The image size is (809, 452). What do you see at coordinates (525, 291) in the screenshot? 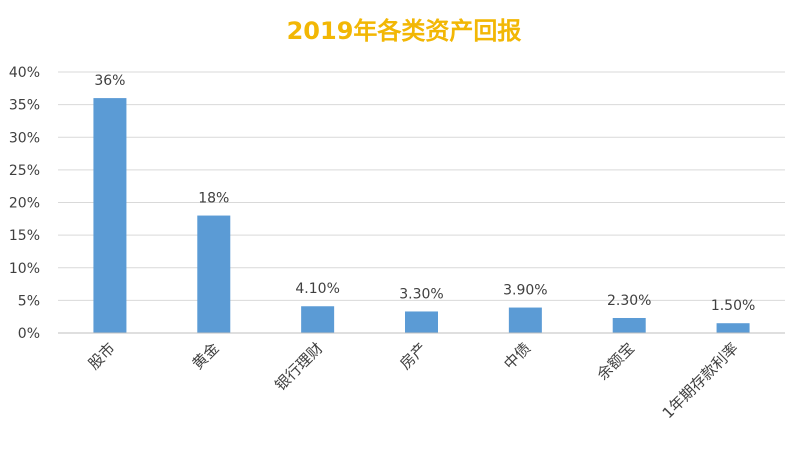
I see `data-label: 3.90%` at bounding box center [525, 291].